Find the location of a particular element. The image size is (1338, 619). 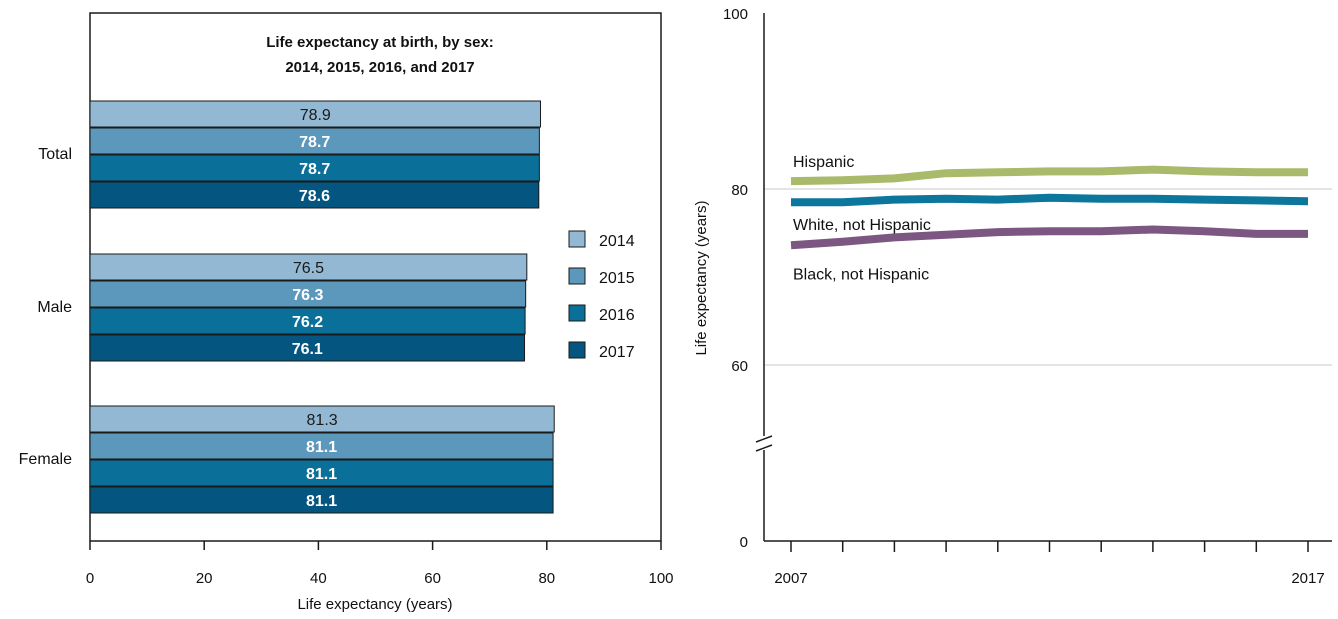

bar-value-label-total-2016: 78.7 is located at coordinates (314, 169).